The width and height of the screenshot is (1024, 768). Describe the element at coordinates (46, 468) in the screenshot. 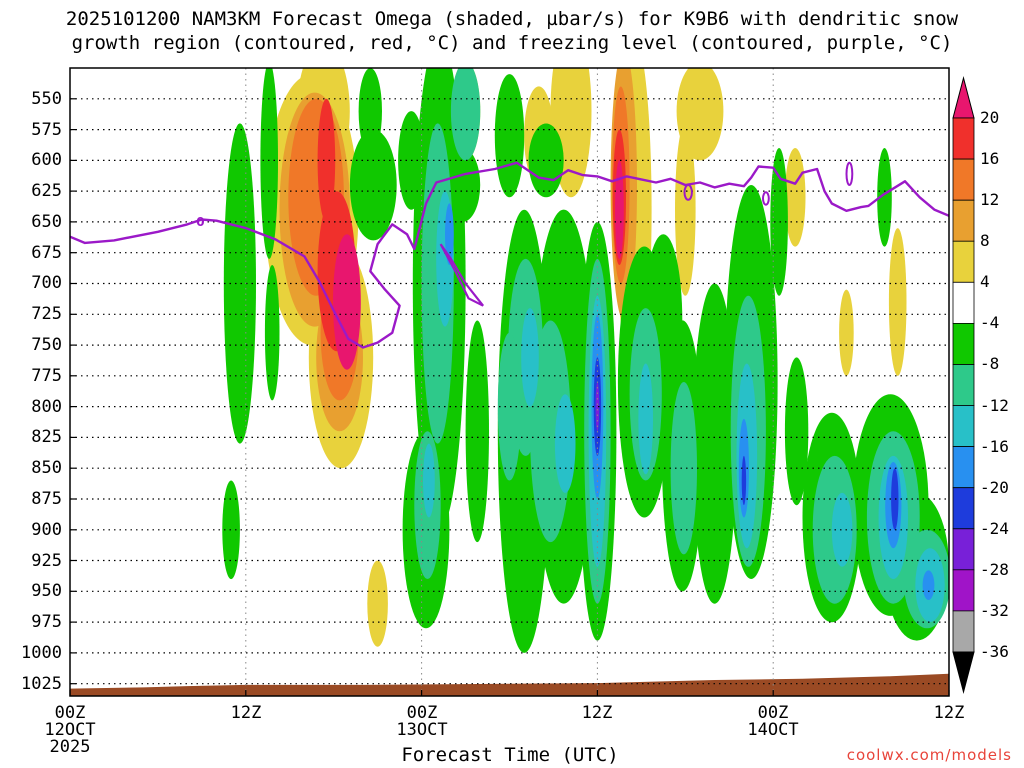

I see `y-tick-label: 850` at that location.